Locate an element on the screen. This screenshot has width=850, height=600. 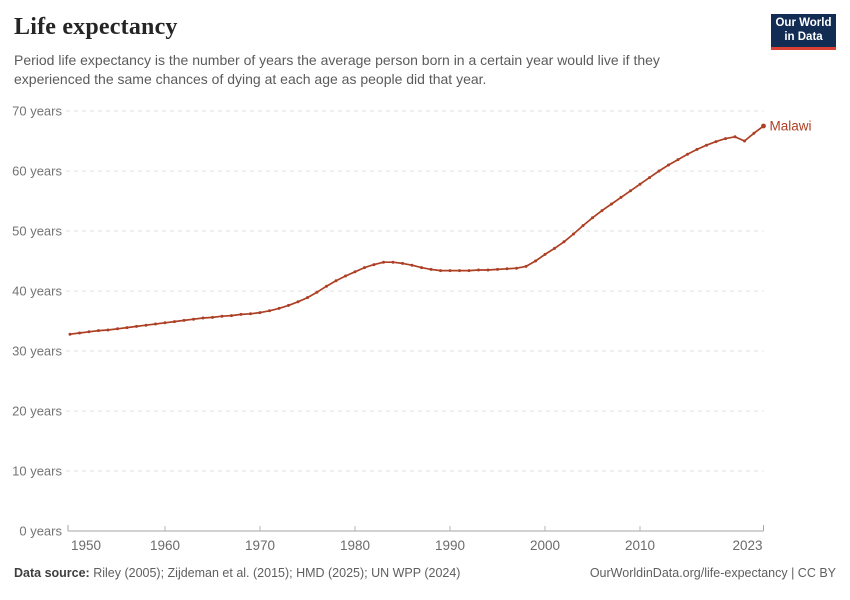
owid-logo: Our World in Data is located at coordinates (803, 32).